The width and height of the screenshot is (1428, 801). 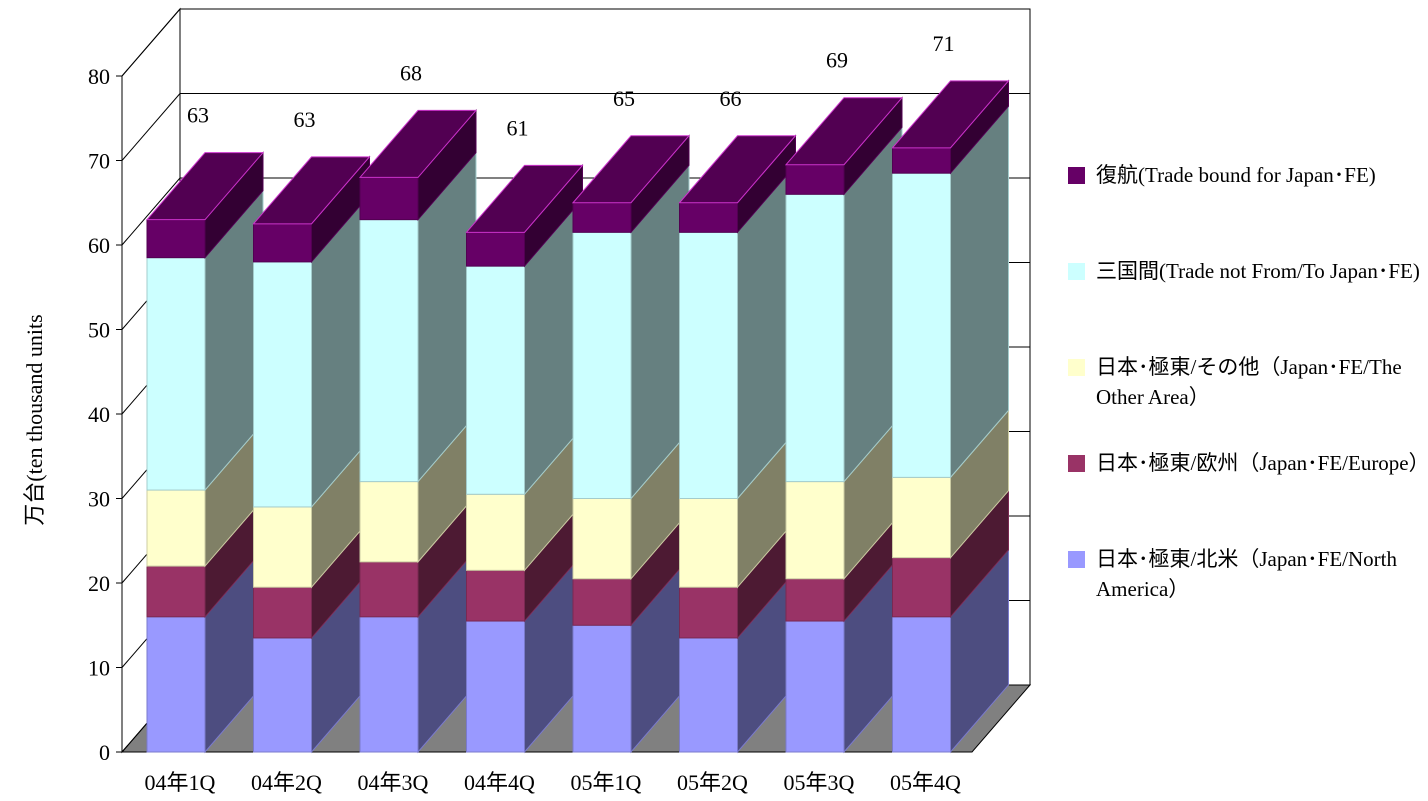 What do you see at coordinates (712, 782) in the screenshot?
I see `x-tick-label: 05年2Q` at bounding box center [712, 782].